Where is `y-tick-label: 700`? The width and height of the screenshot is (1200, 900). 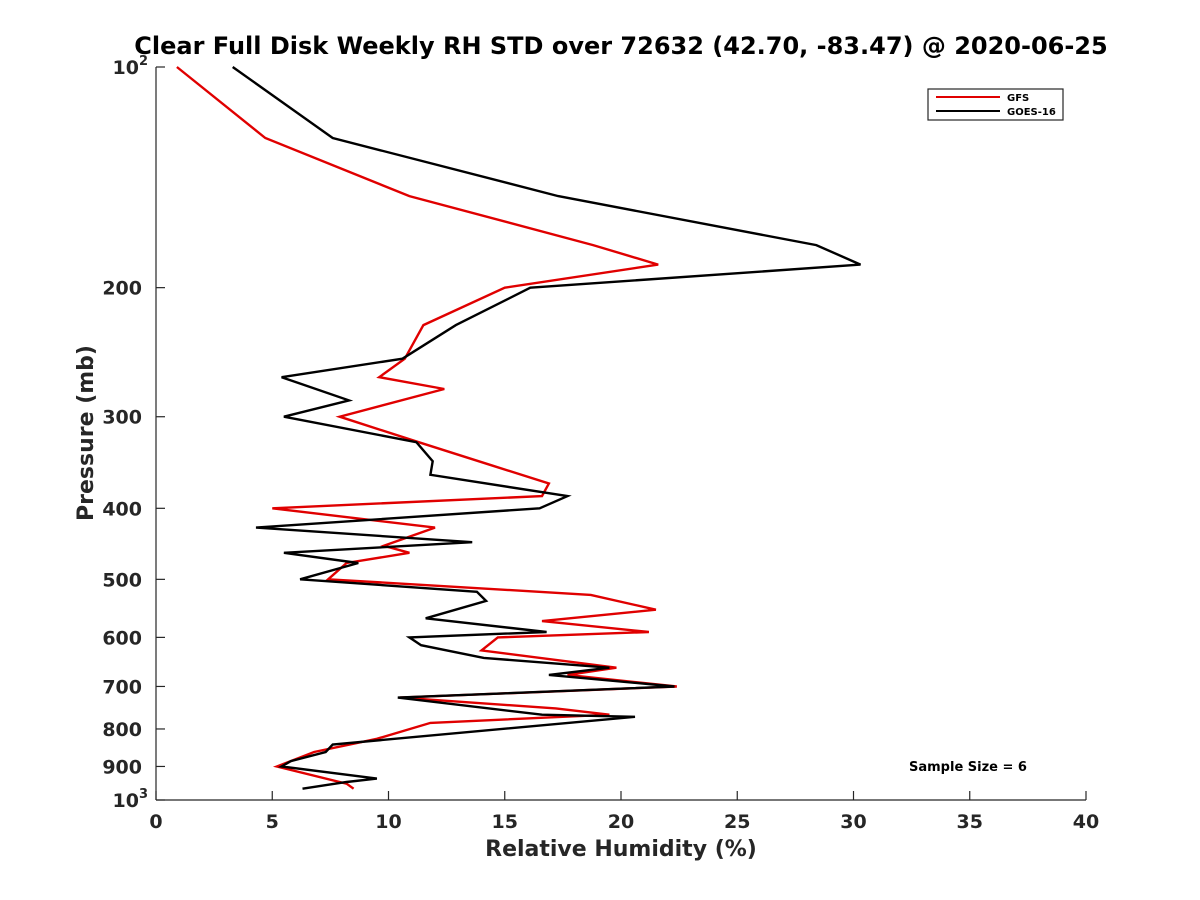 y-tick-label: 700 is located at coordinates (122, 687).